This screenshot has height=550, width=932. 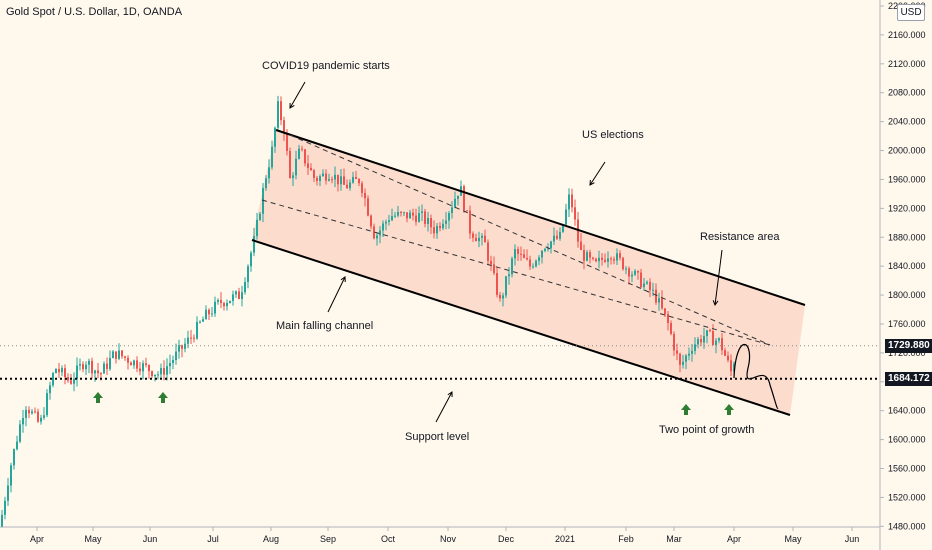 I want to click on channel-annotation: Main falling channel, so click(x=325, y=326).